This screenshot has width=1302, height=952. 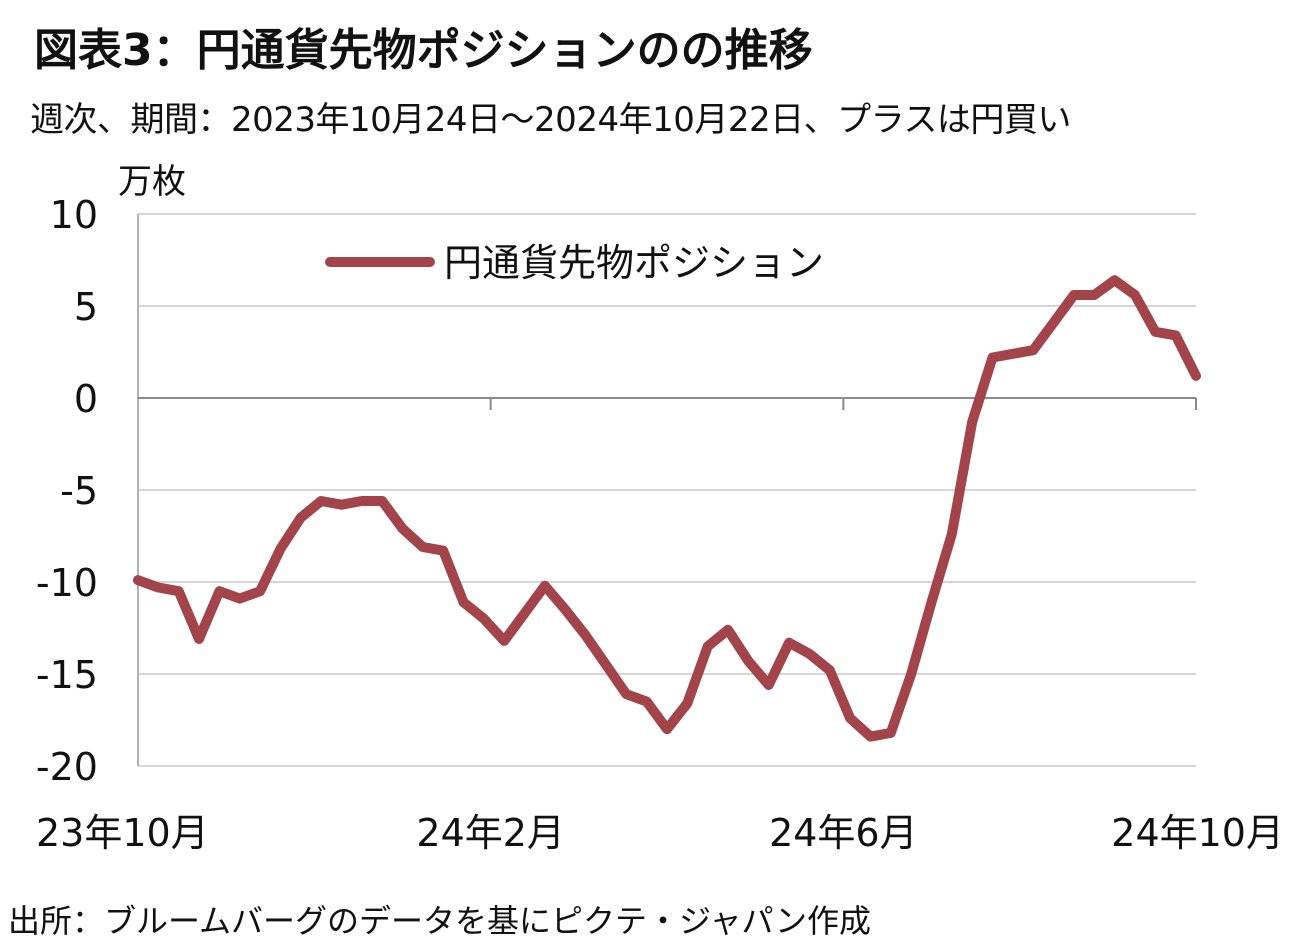 I want to click on y-axis-labels: 10 5 0 -5 -10 -15 -20, so click(x=67, y=491).